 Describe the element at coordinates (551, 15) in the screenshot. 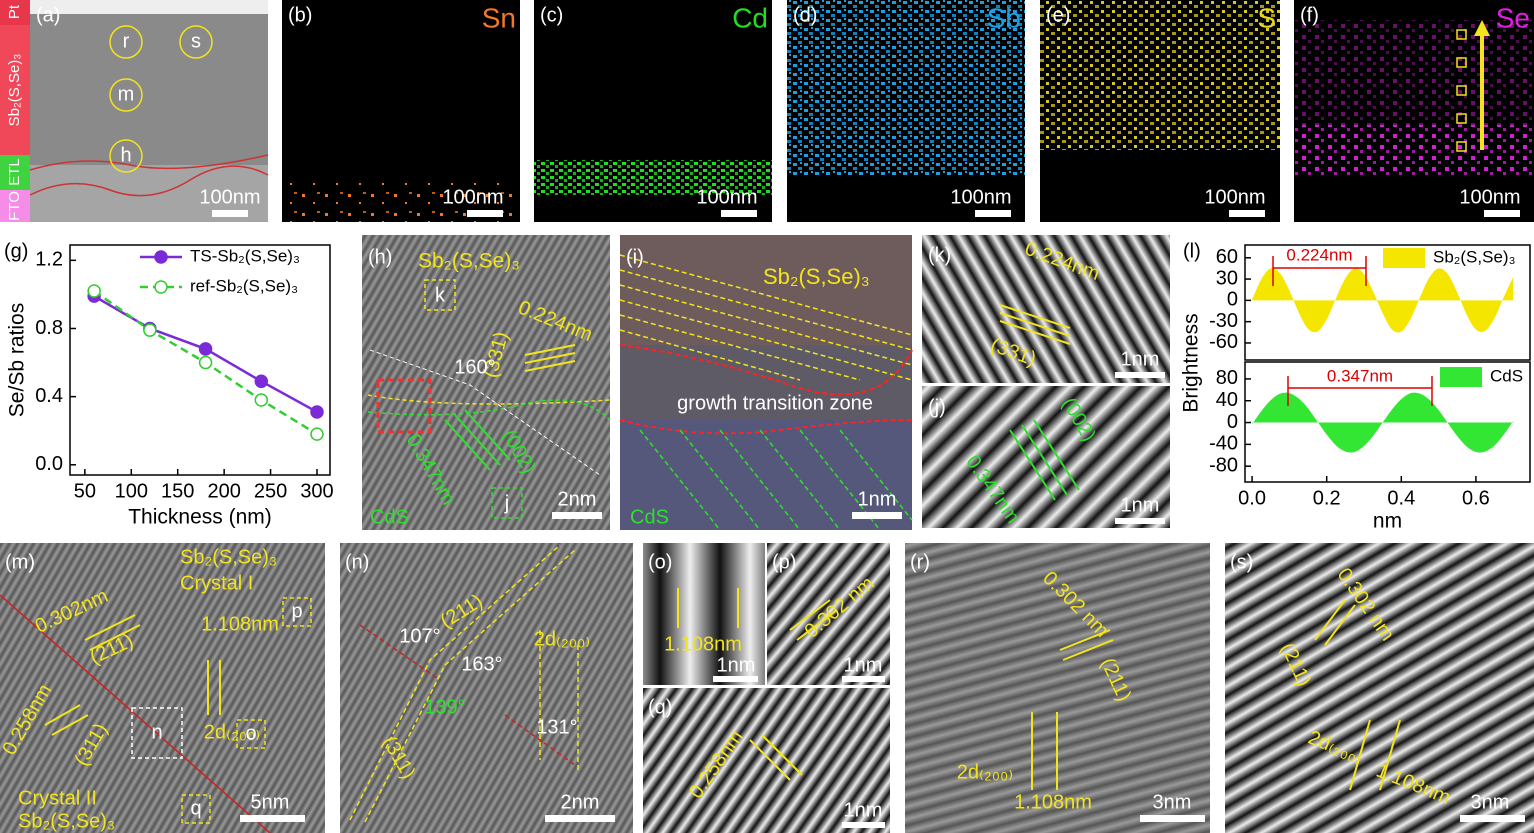

I see `panel-label: (c)` at that location.